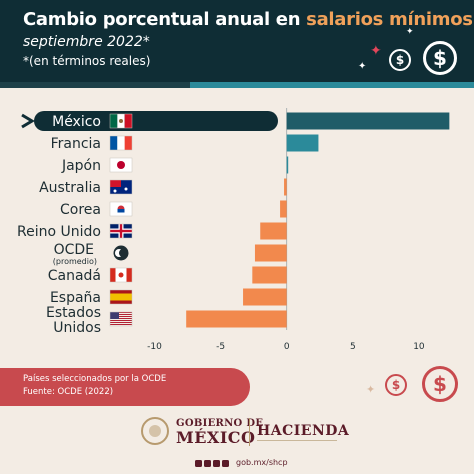  What do you see at coordinates (303, 431) in the screenshot?
I see `hacienda-logo-text: HACIENDA` at bounding box center [303, 431].